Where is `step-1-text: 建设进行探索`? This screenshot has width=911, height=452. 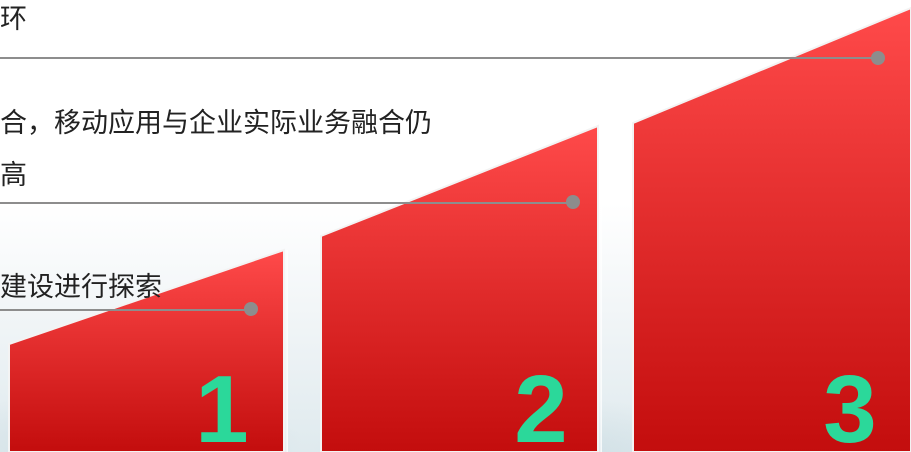 step-1-text: 建设进行探索 is located at coordinates (81, 287).